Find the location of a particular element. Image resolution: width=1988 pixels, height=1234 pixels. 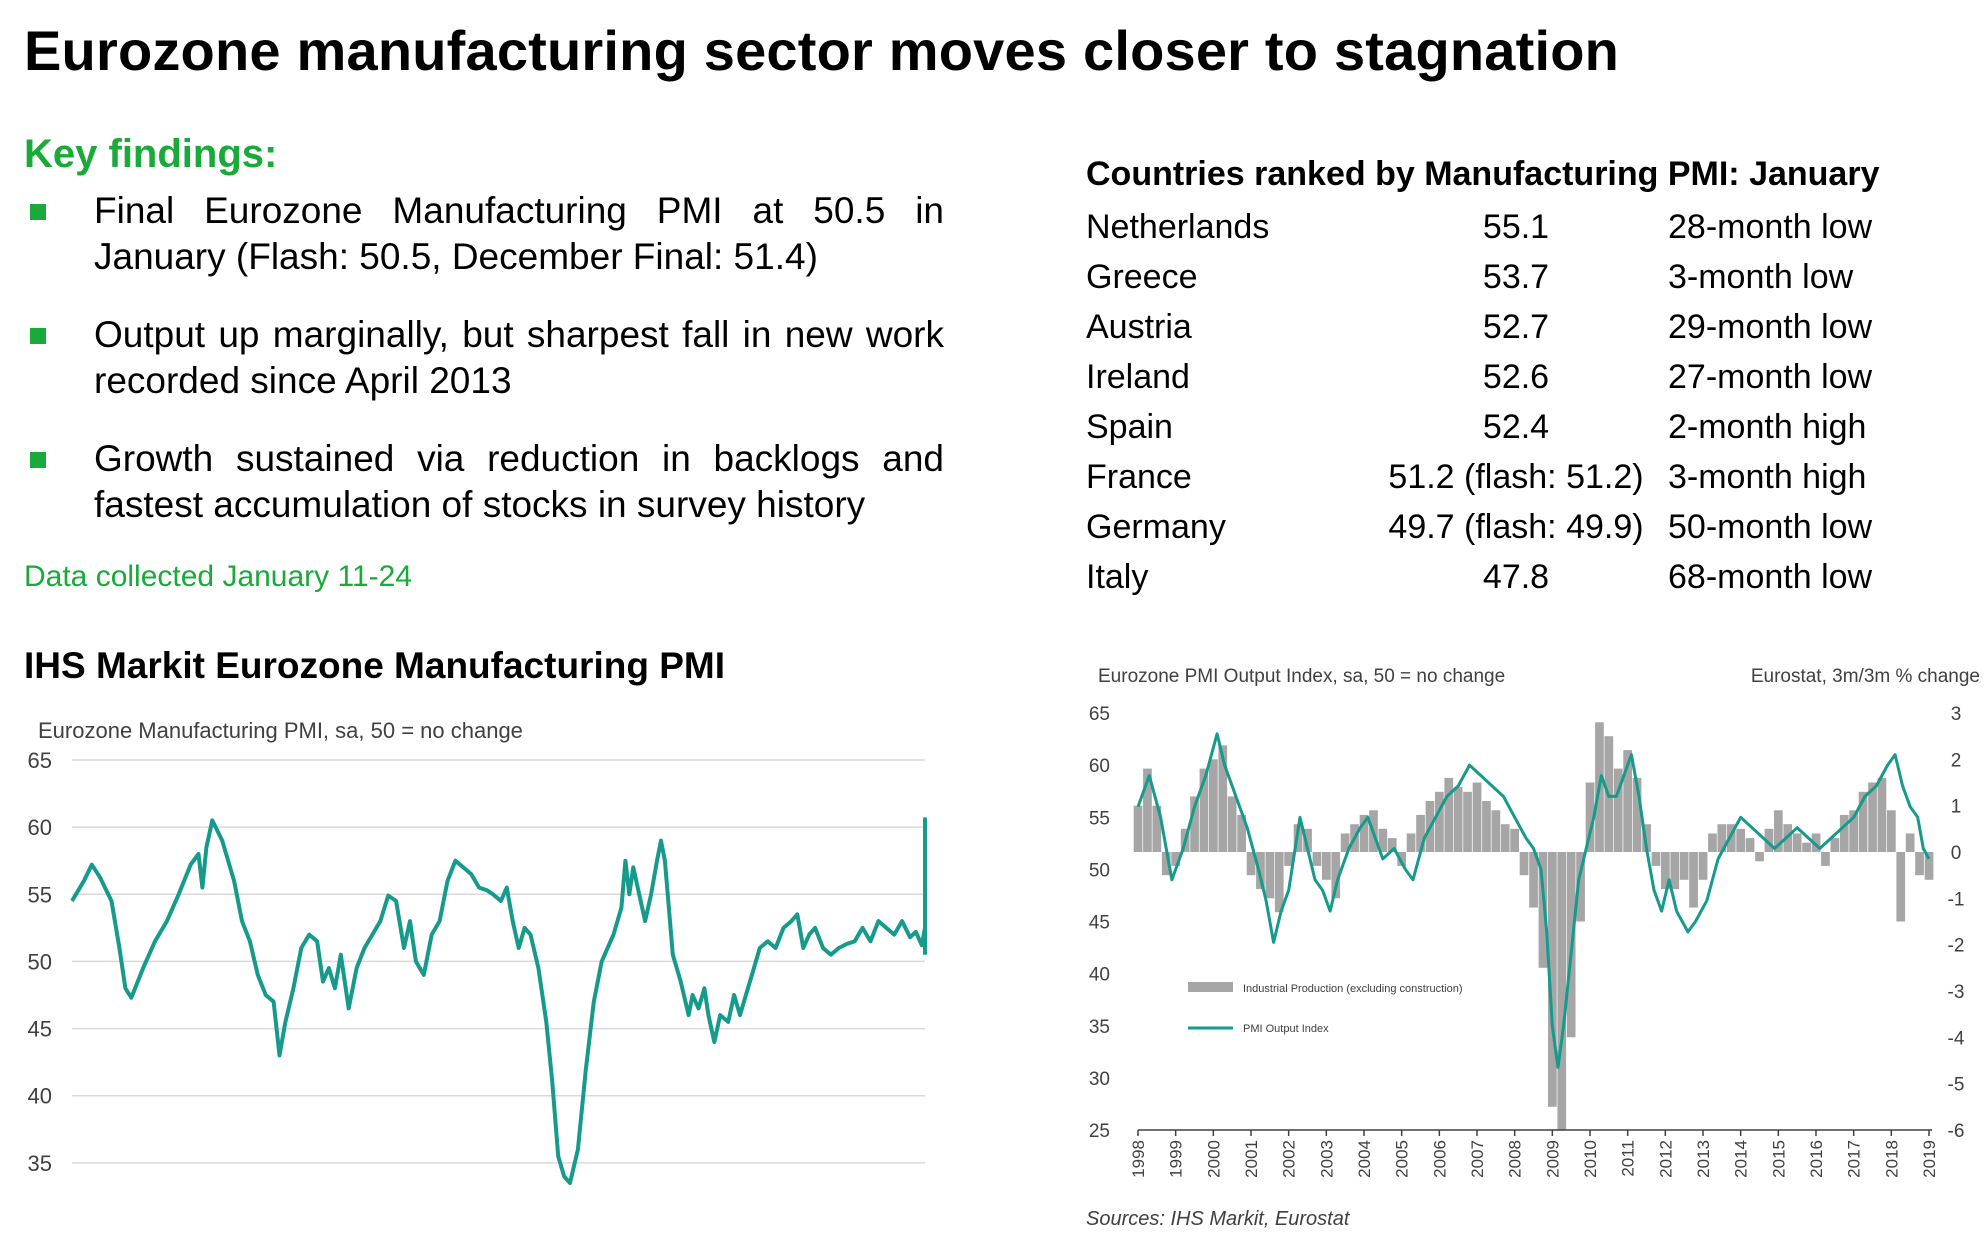

y-tick-label: 60 is located at coordinates (40, 827).